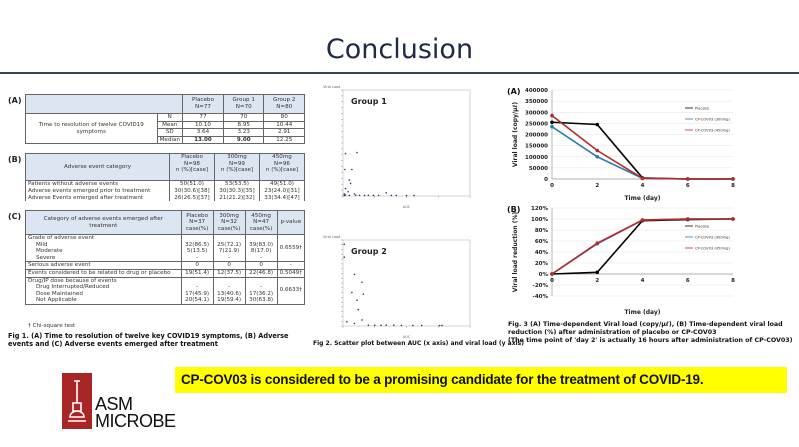  What do you see at coordinates (197, 244) in the screenshot?
I see `cell-line: 32(86.5)` at bounding box center [197, 244].